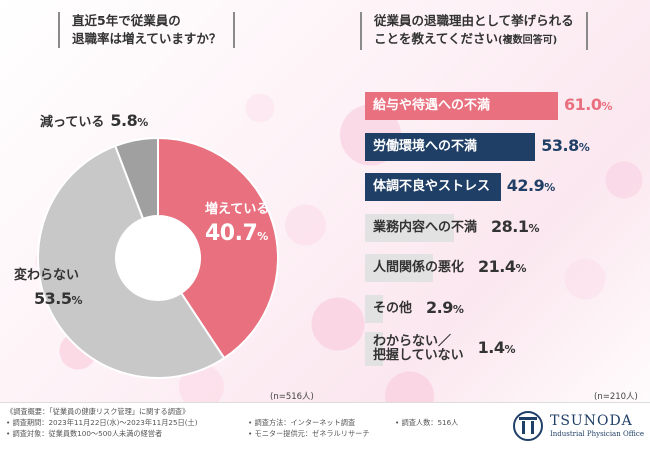  Describe the element at coordinates (126, 20) in the screenshot. I see `pie-question-line1: 直近5年で従業員の` at that location.